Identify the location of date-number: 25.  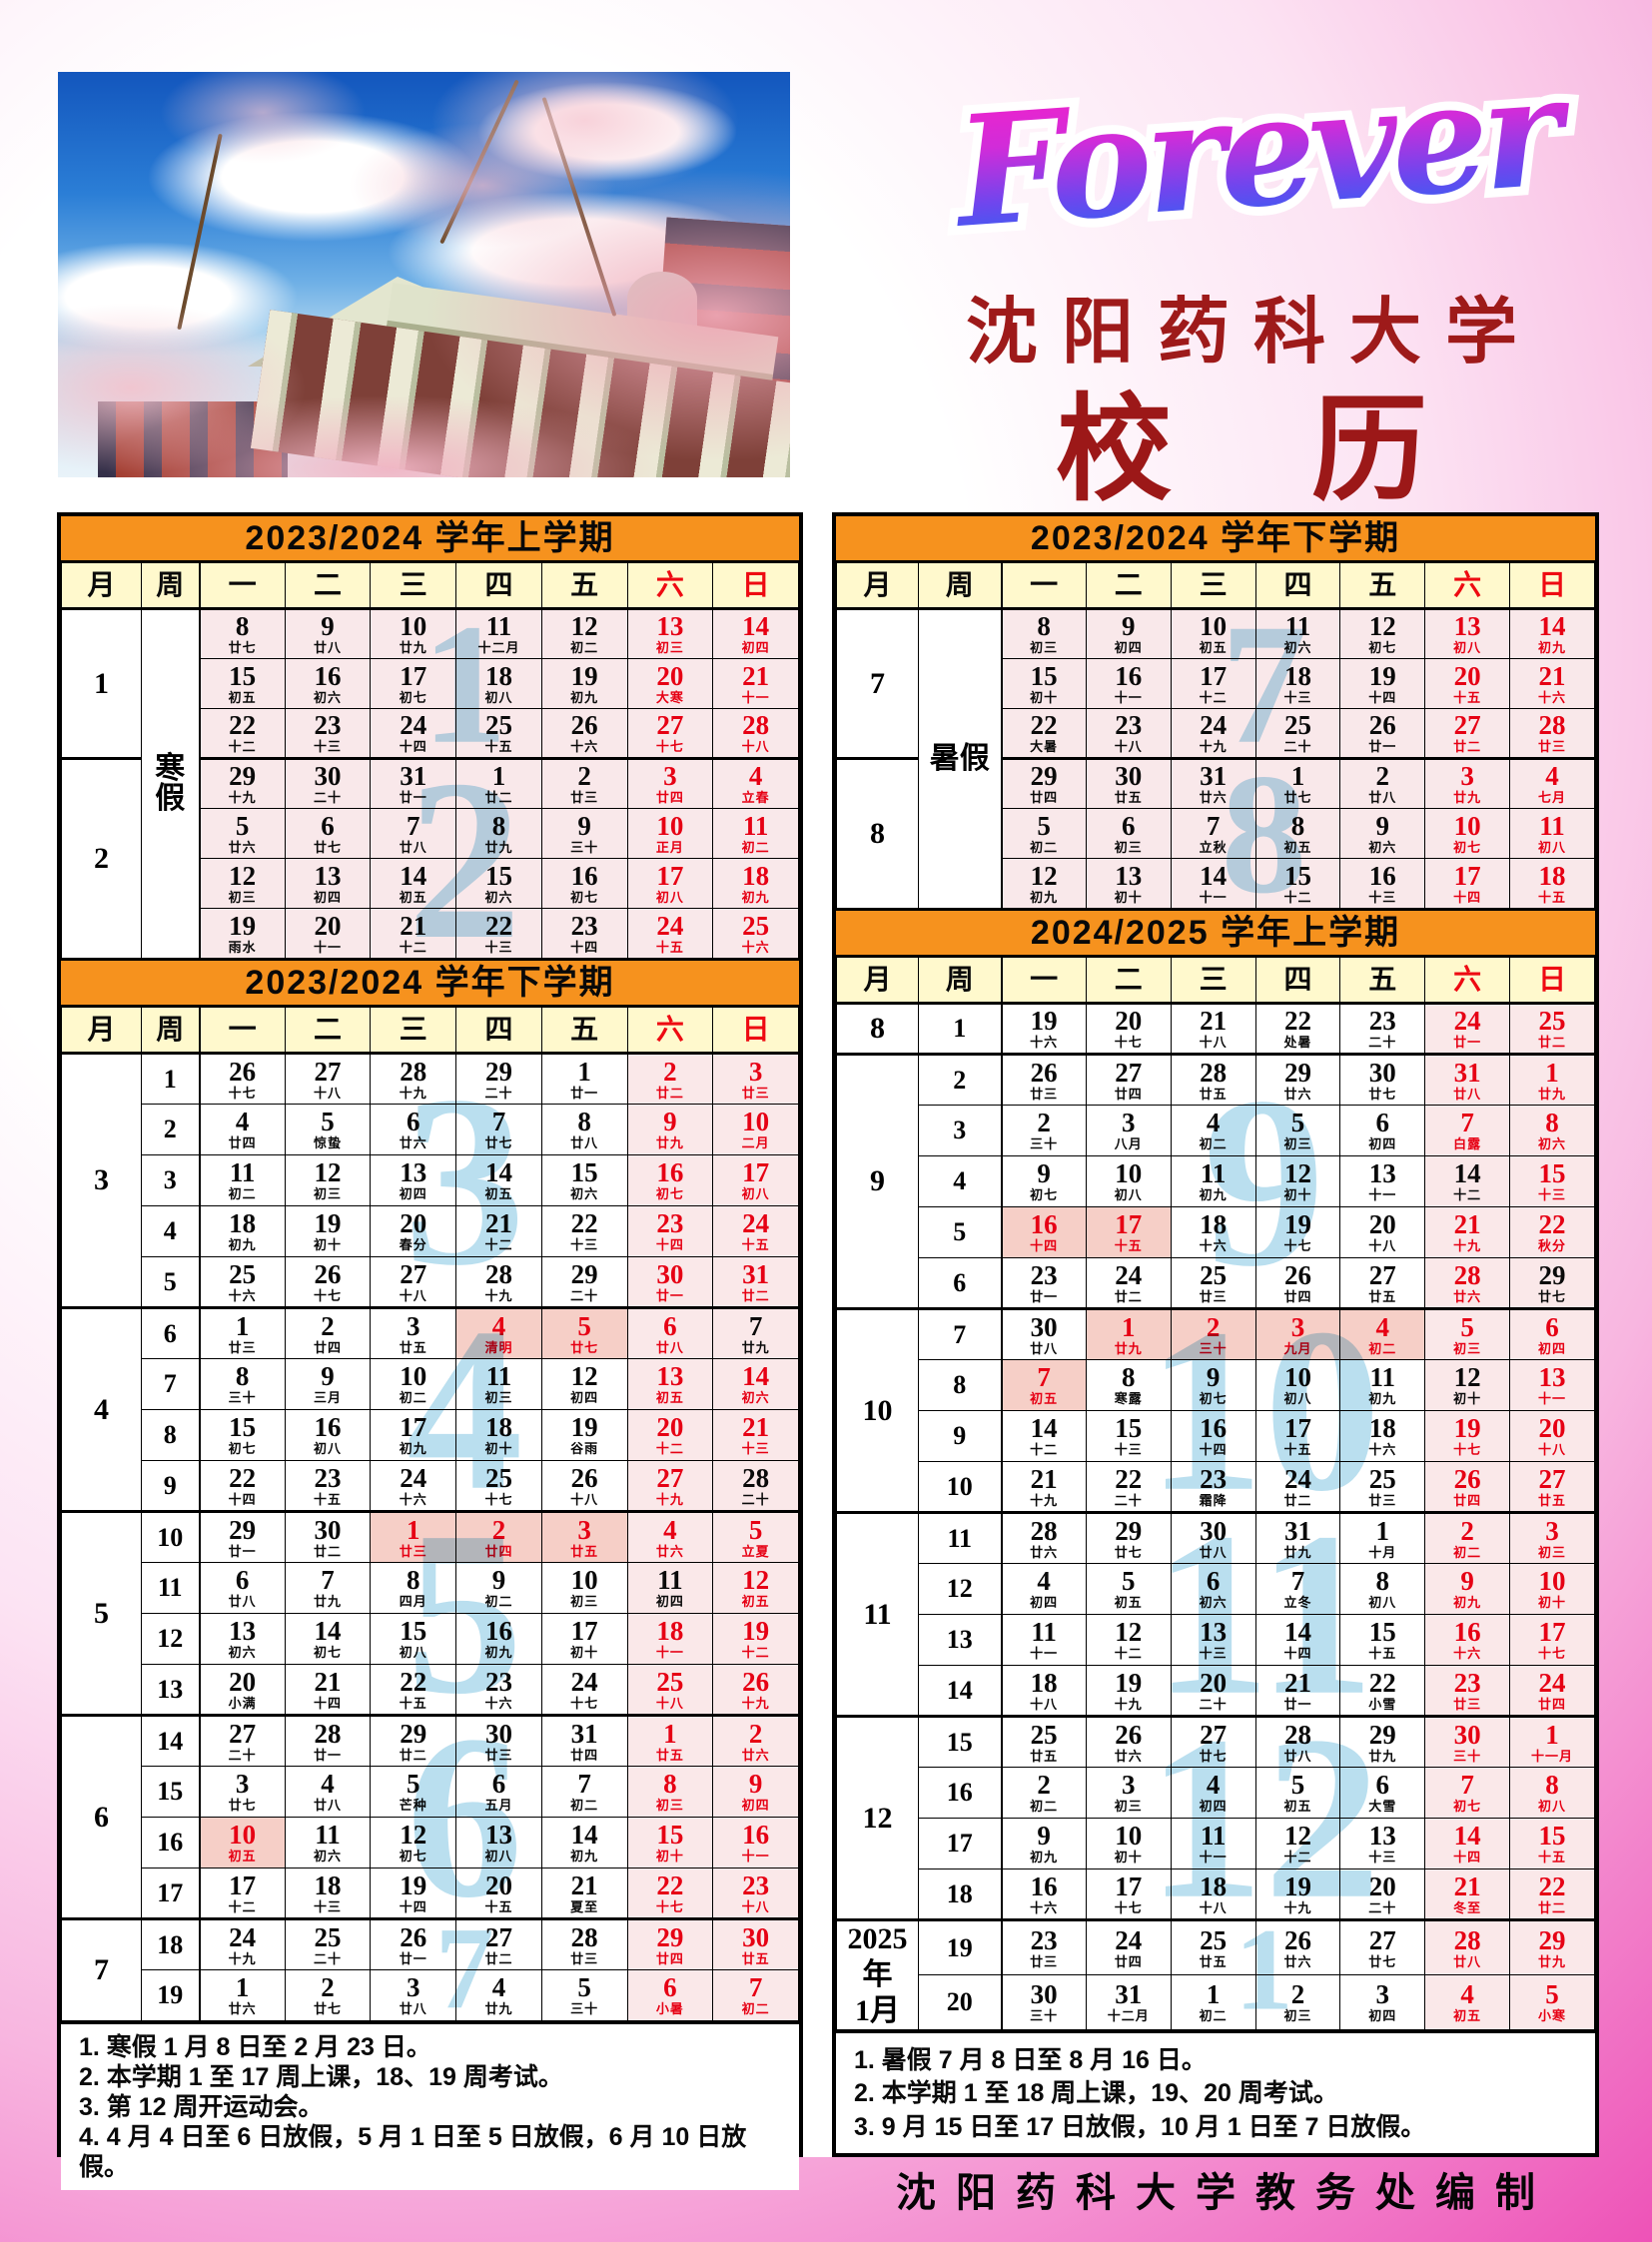
(1044, 1734).